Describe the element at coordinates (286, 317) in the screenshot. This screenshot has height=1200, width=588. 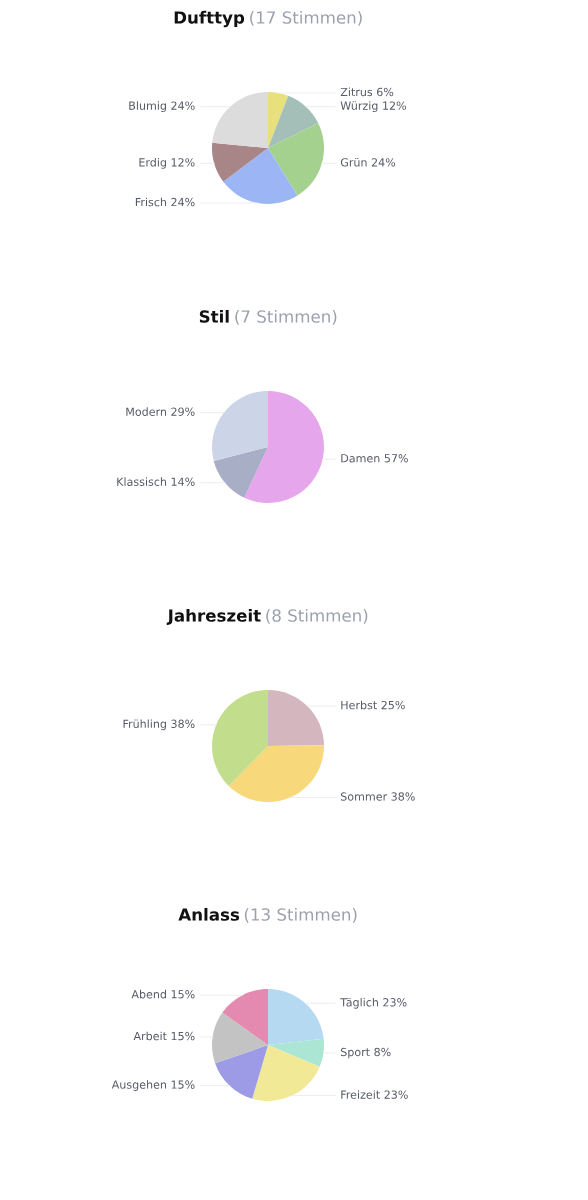
I see `chart-subtitle: (7 Stimmen)` at that location.